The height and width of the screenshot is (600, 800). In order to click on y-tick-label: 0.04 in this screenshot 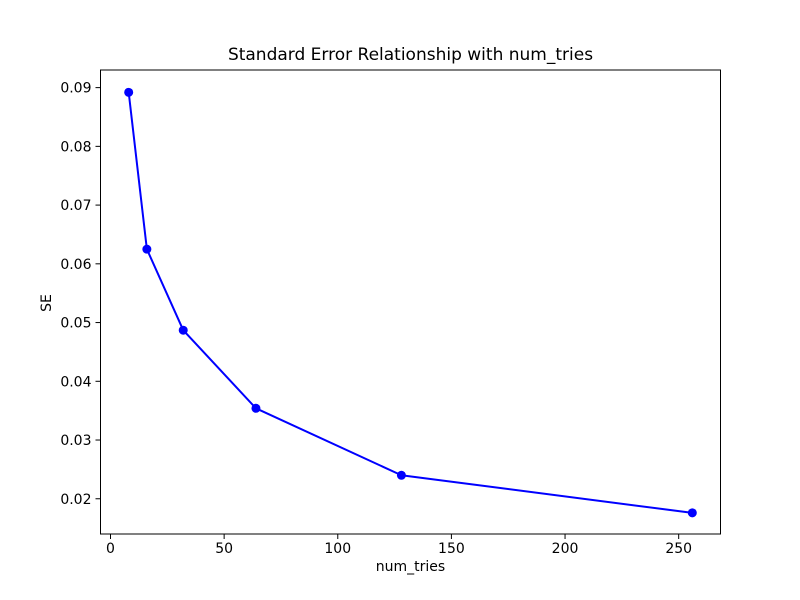, I will do `click(75, 382)`.